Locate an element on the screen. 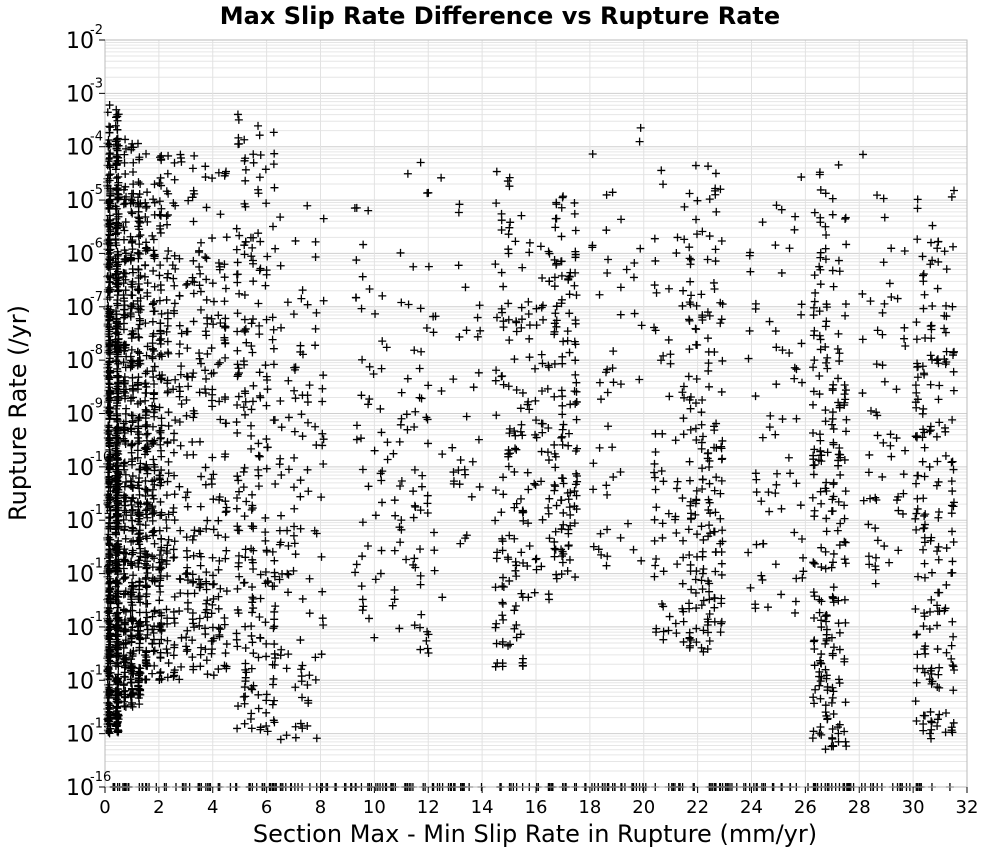  x-tick-label: 20 is located at coordinates (643, 807).